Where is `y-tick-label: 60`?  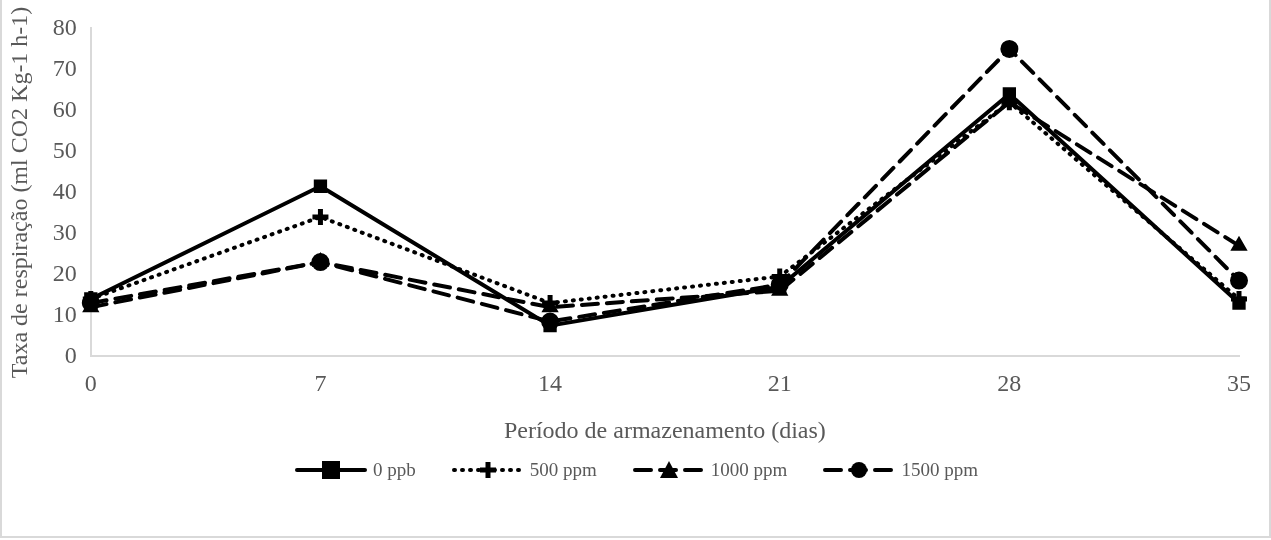 y-tick-label: 60 is located at coordinates (64, 108).